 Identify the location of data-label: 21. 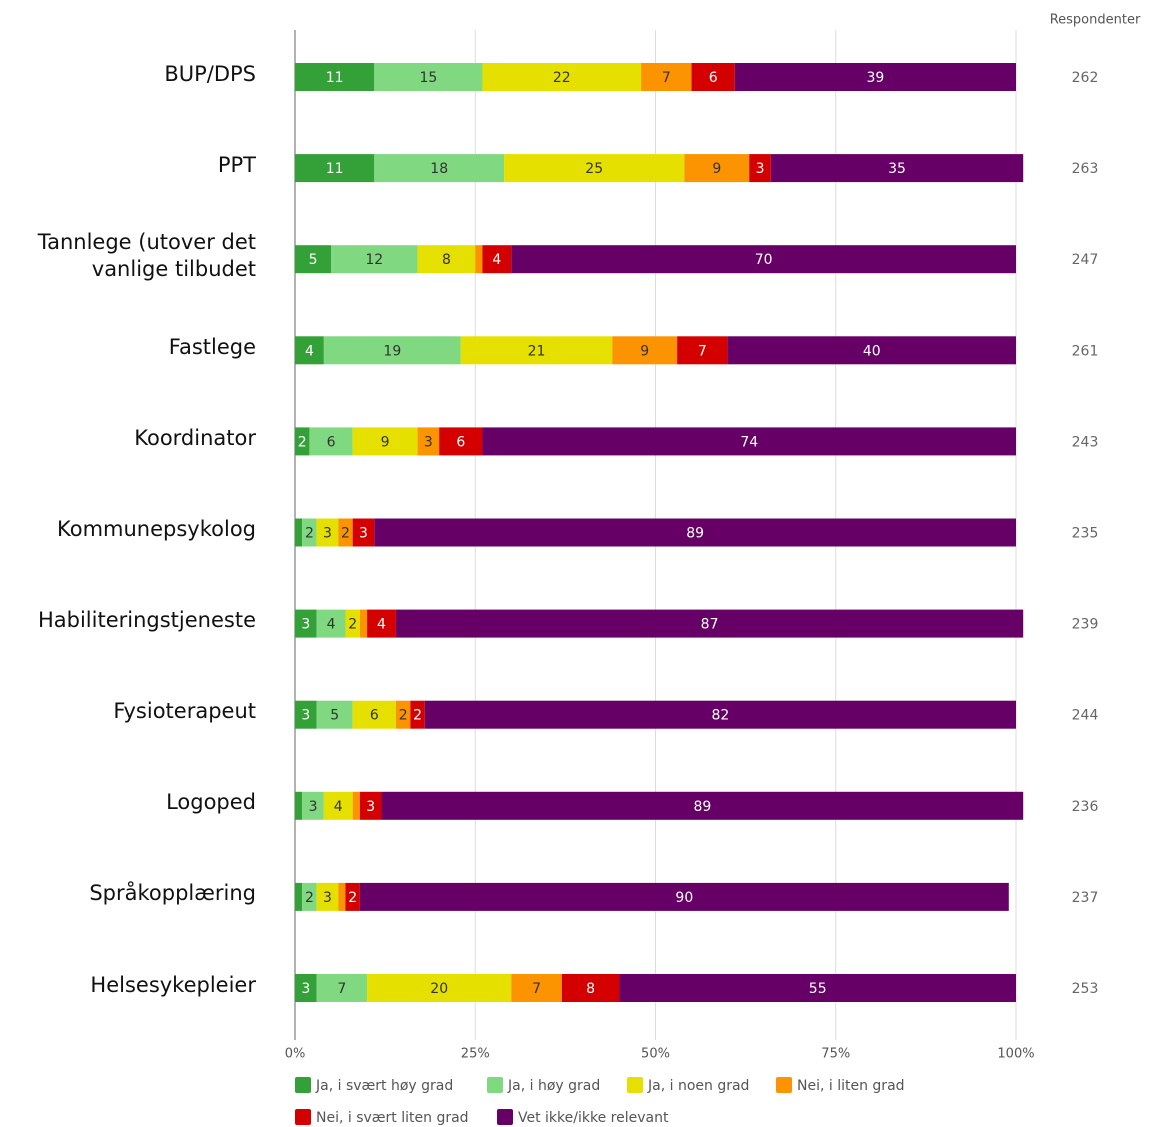
(537, 351).